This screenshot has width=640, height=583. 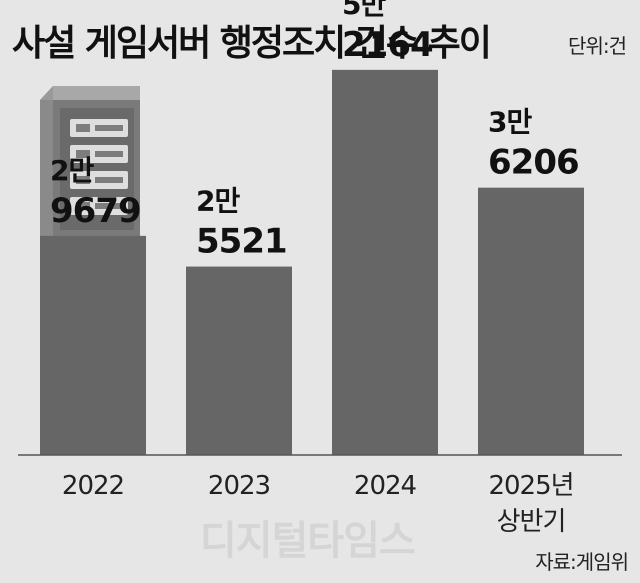 I want to click on unit-label: 단위:건, so click(x=597, y=46).